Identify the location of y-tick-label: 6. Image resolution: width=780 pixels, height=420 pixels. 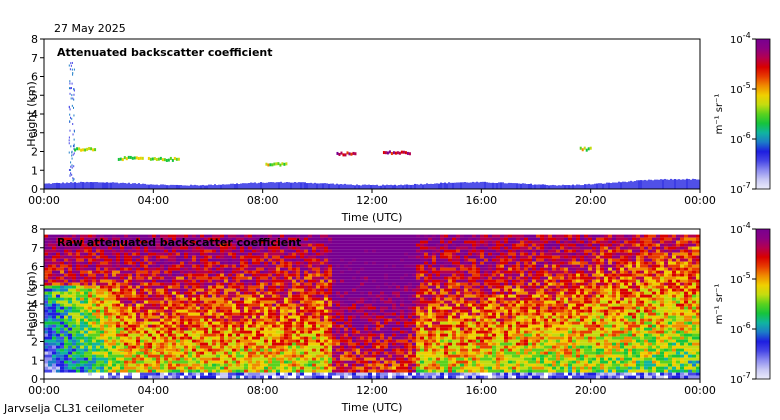
(34, 77).